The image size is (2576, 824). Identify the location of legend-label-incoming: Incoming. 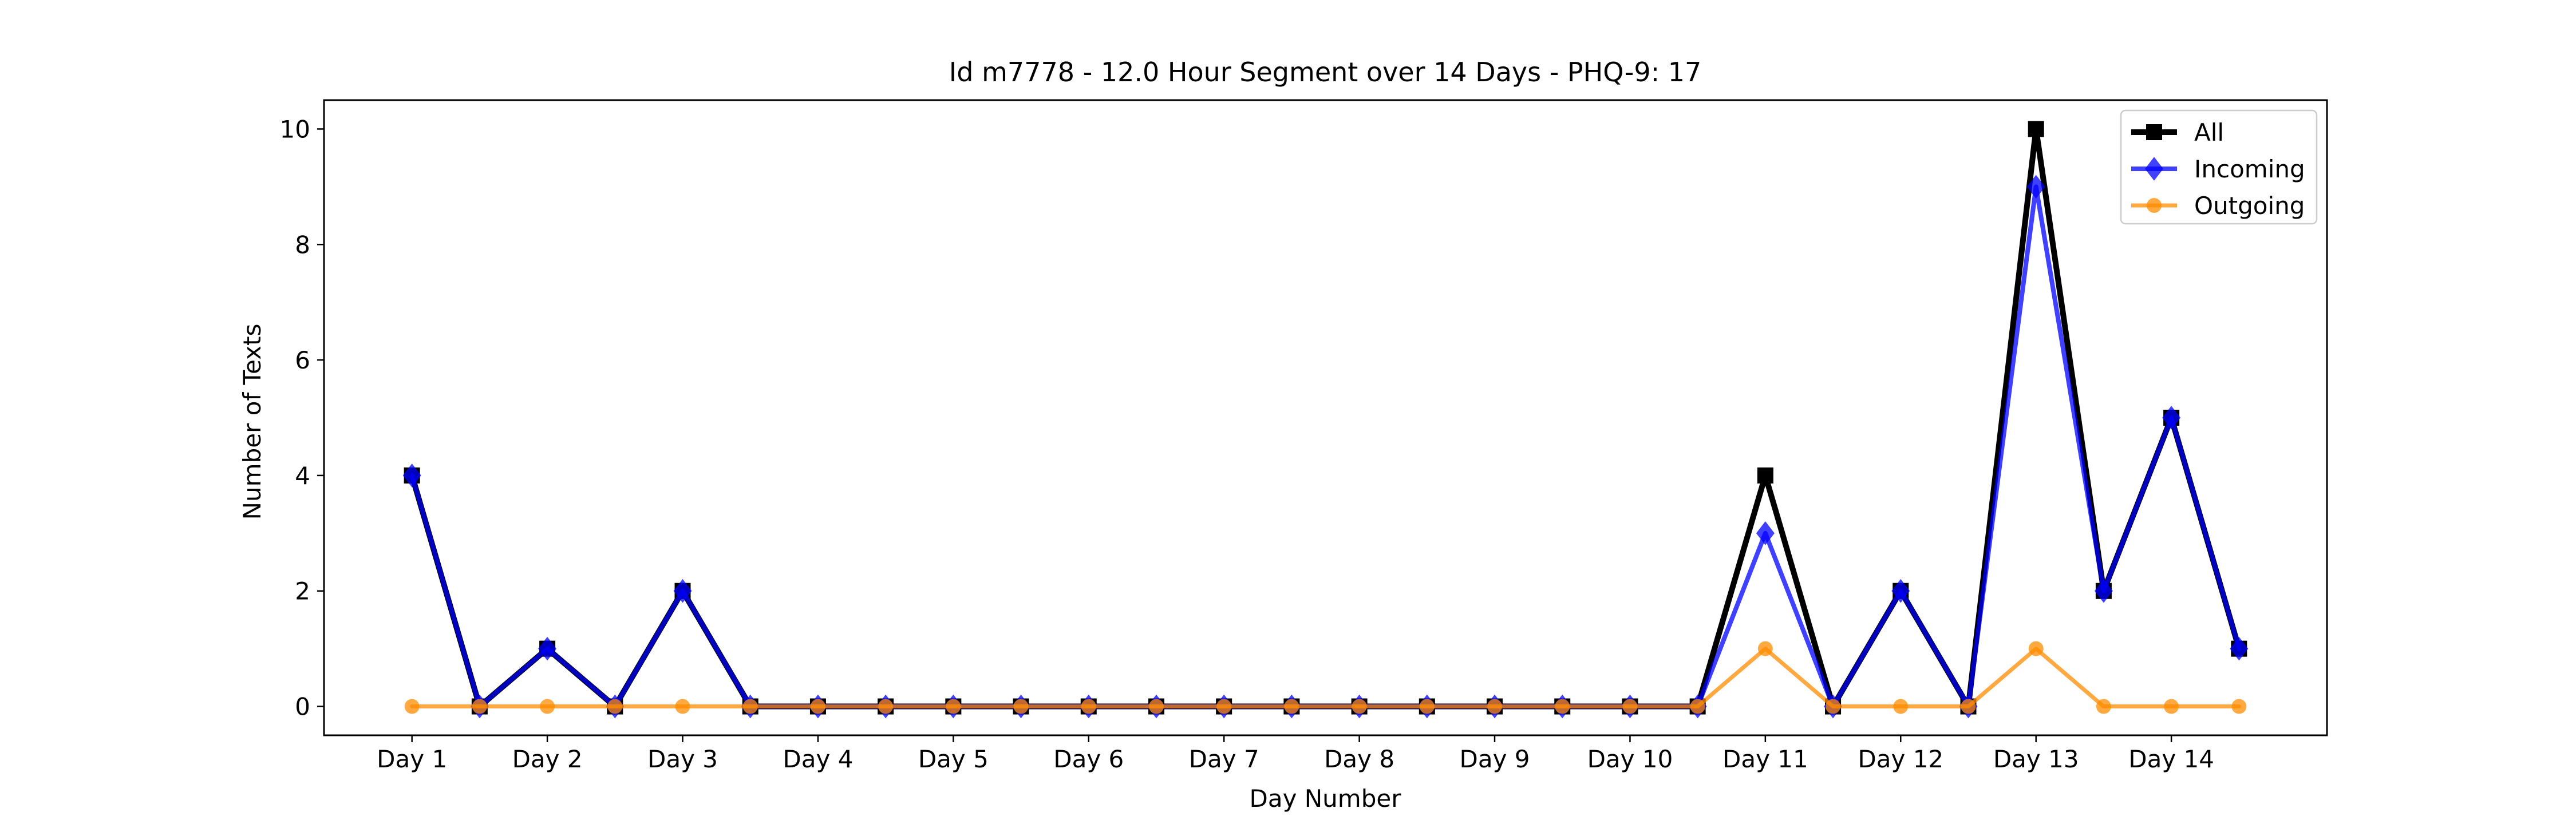
(2249, 169).